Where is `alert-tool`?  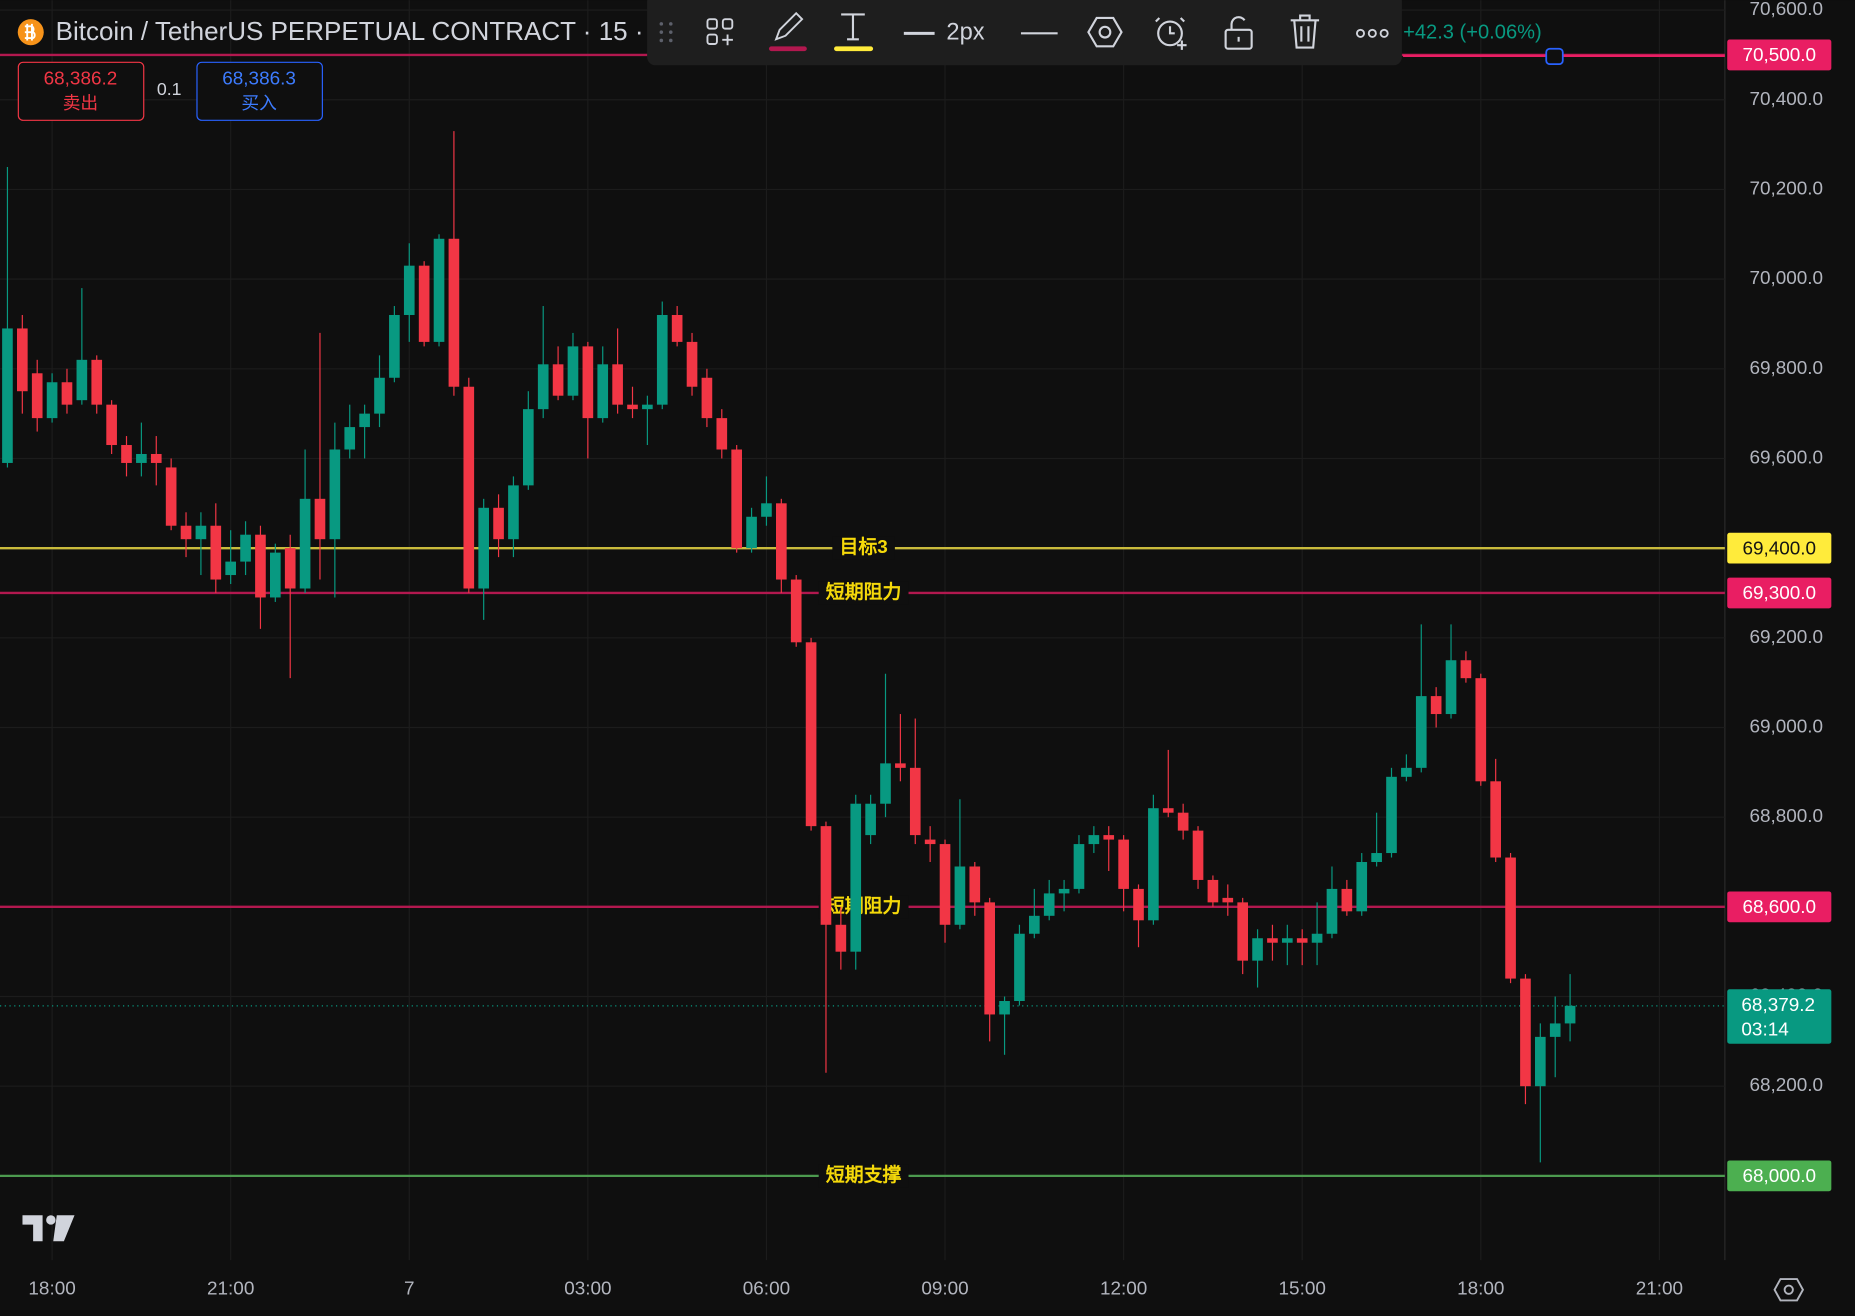 alert-tool is located at coordinates (1171, 33).